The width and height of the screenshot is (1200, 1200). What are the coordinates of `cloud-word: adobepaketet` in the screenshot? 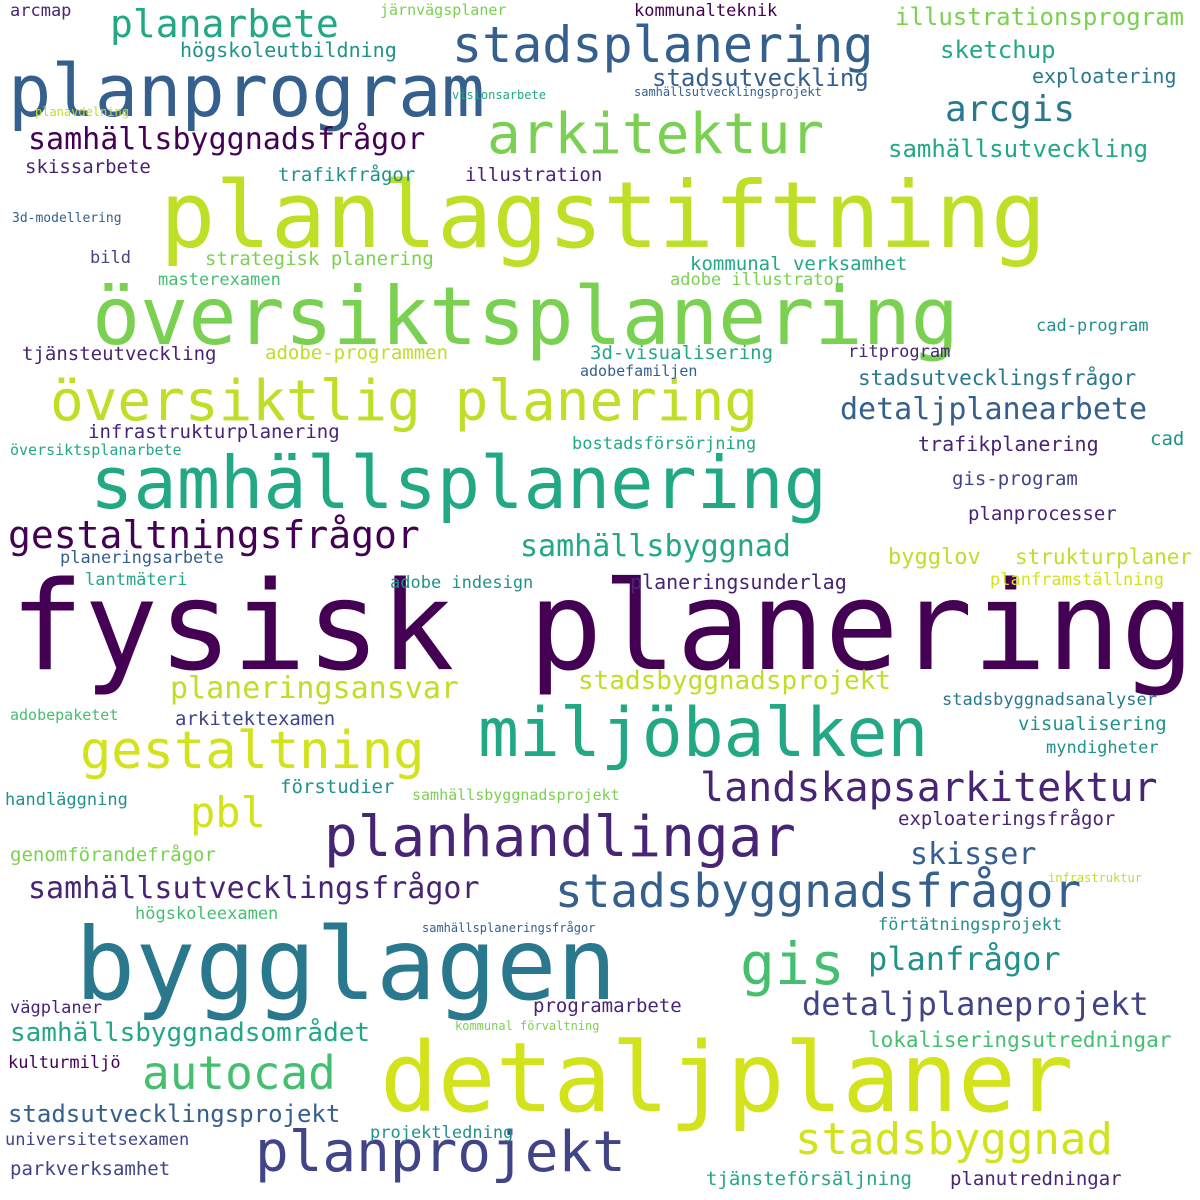 It's located at (64, 715).